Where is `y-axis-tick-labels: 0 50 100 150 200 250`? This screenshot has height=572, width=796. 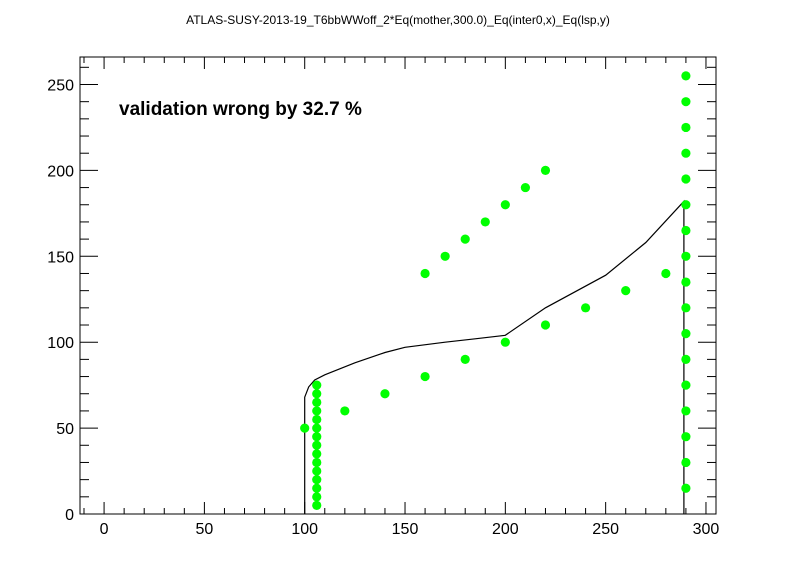
y-axis-tick-labels: 0 50 100 150 200 250 is located at coordinates (60, 300).